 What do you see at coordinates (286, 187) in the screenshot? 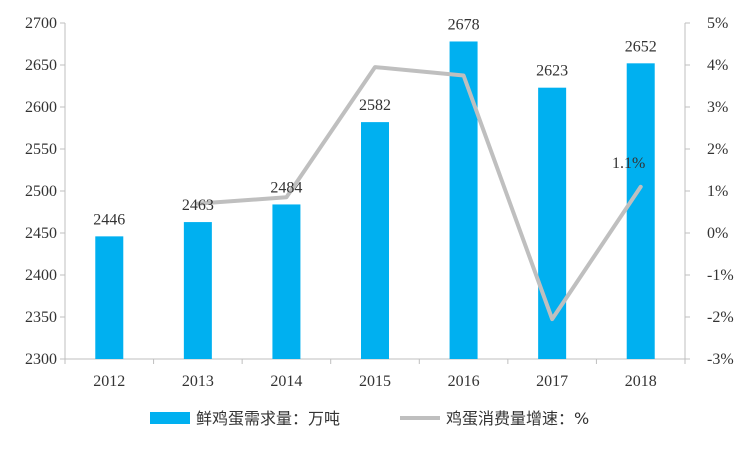
I see `bar-data-label: 2484` at bounding box center [286, 187].